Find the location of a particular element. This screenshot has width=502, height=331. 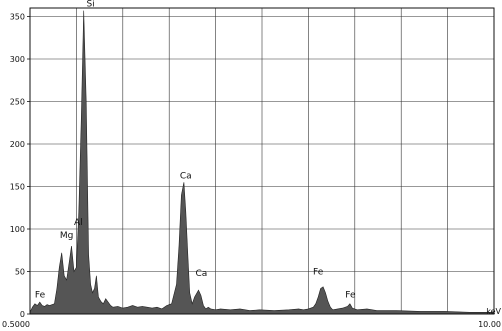

peak-label-al: Al is located at coordinates (78, 223).